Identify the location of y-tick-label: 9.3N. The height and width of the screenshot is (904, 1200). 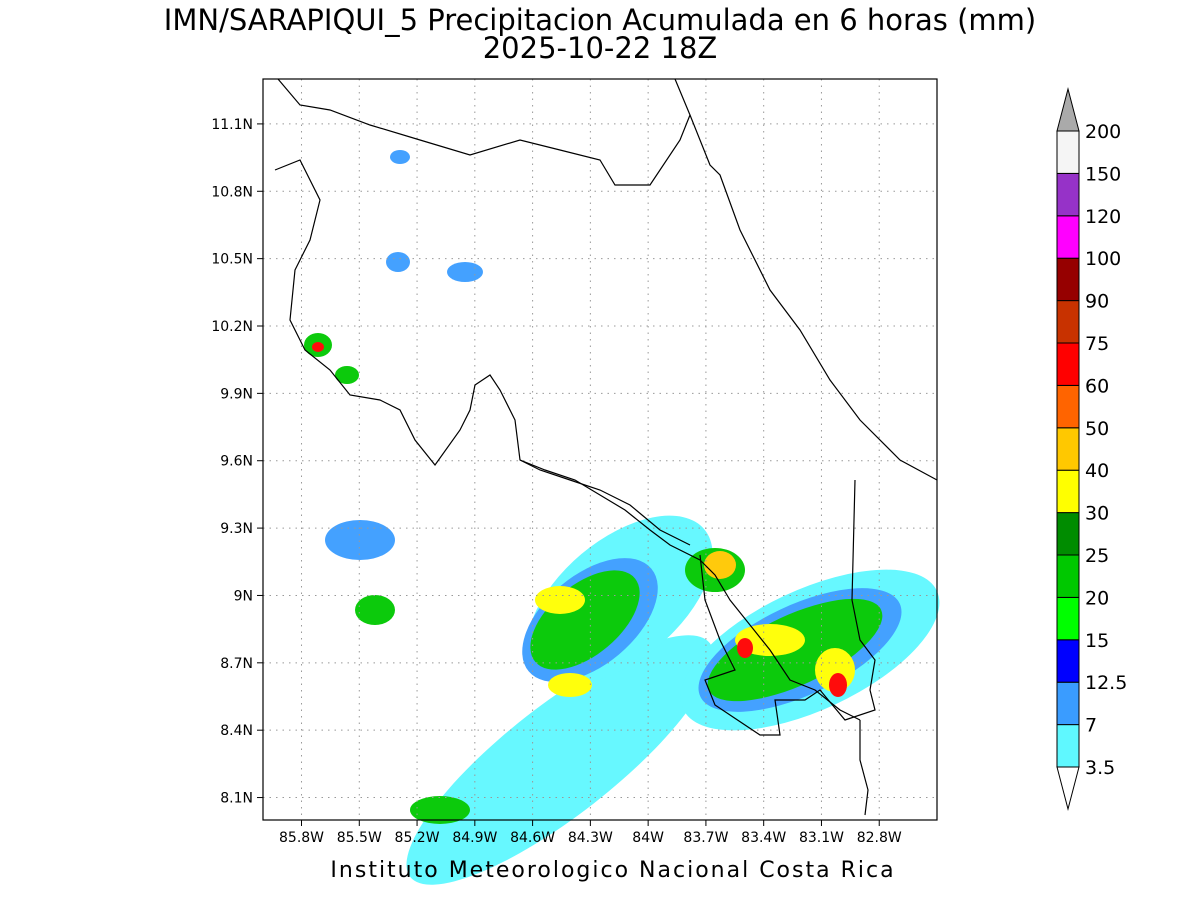
(236, 529).